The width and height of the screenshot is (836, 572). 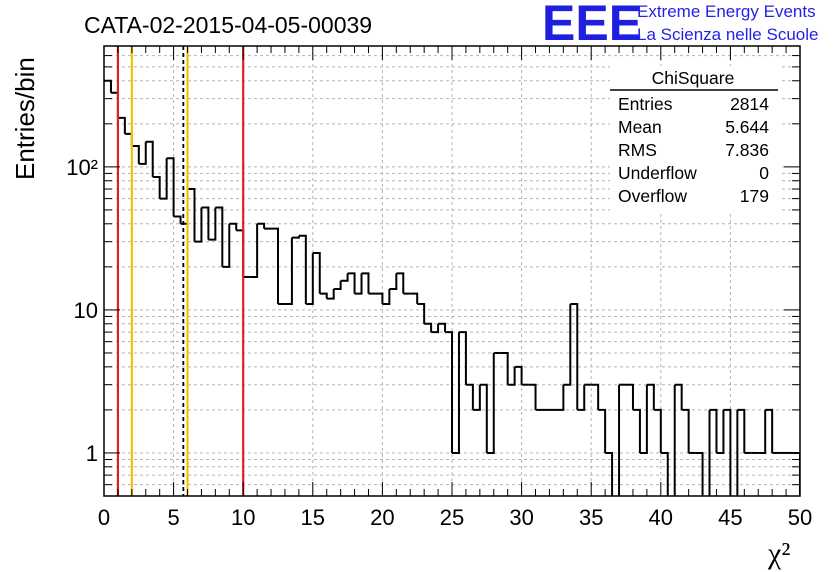 What do you see at coordinates (180, 271) in the screenshot?
I see `marker-lines` at bounding box center [180, 271].